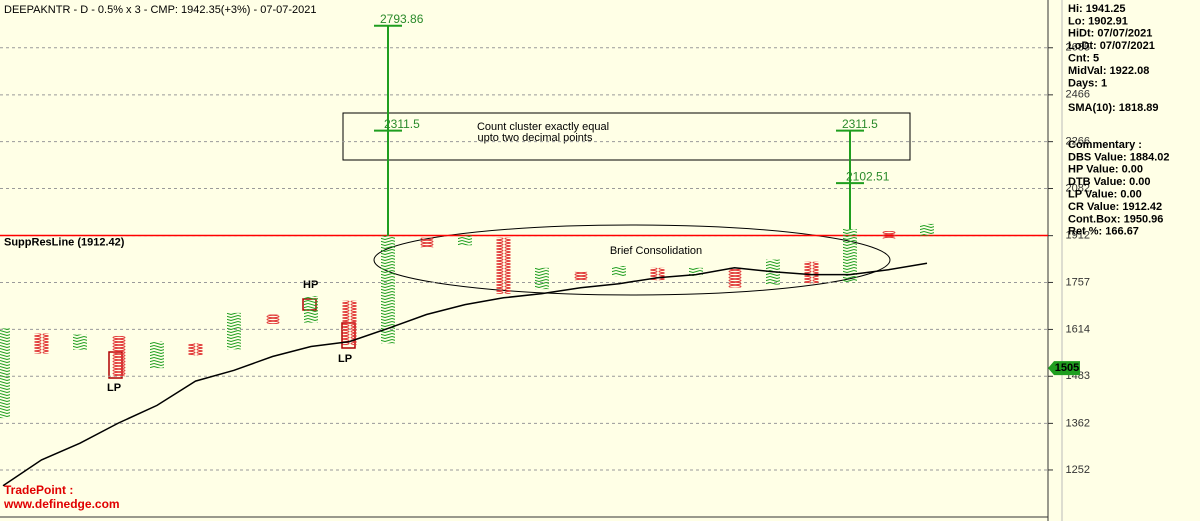 Image resolution: width=1200 pixels, height=521 pixels. Describe the element at coordinates (402, 19) in the screenshot. I see `target-label: 2793.86` at that location.